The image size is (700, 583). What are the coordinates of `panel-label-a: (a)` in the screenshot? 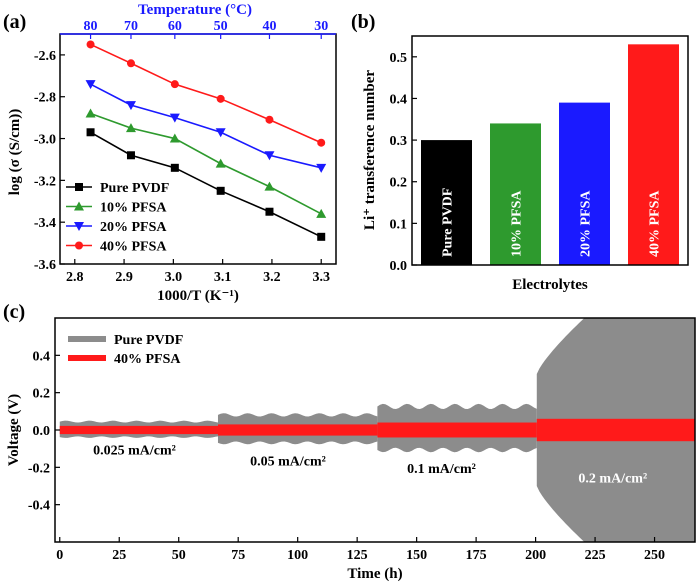 It's located at (14, 22).